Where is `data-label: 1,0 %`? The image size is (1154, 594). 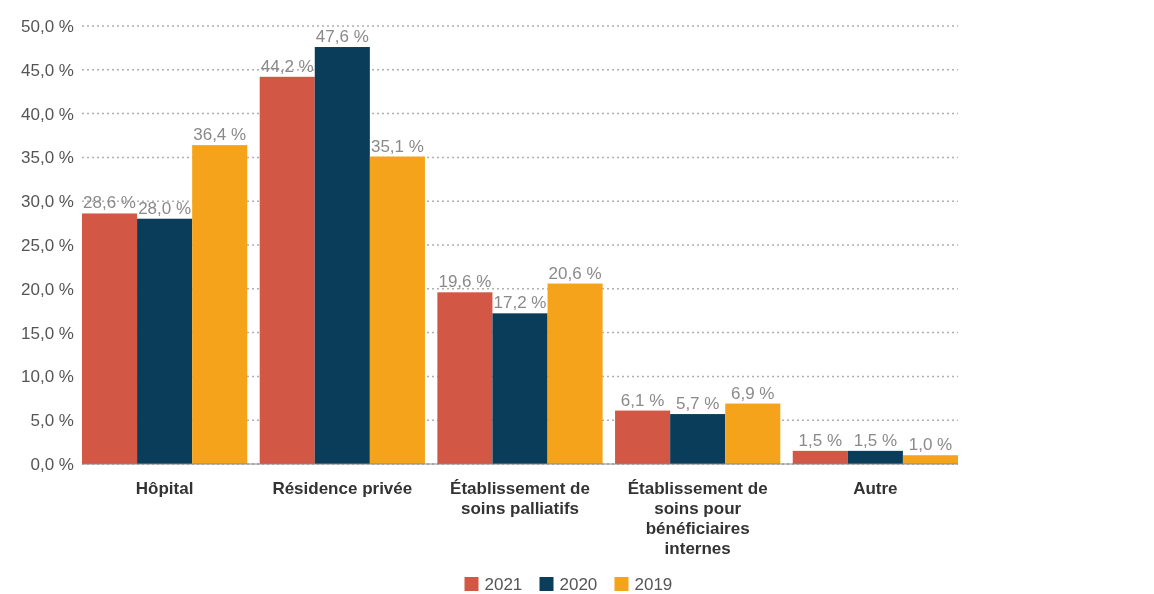 data-label: 1,0 % is located at coordinates (930, 445).